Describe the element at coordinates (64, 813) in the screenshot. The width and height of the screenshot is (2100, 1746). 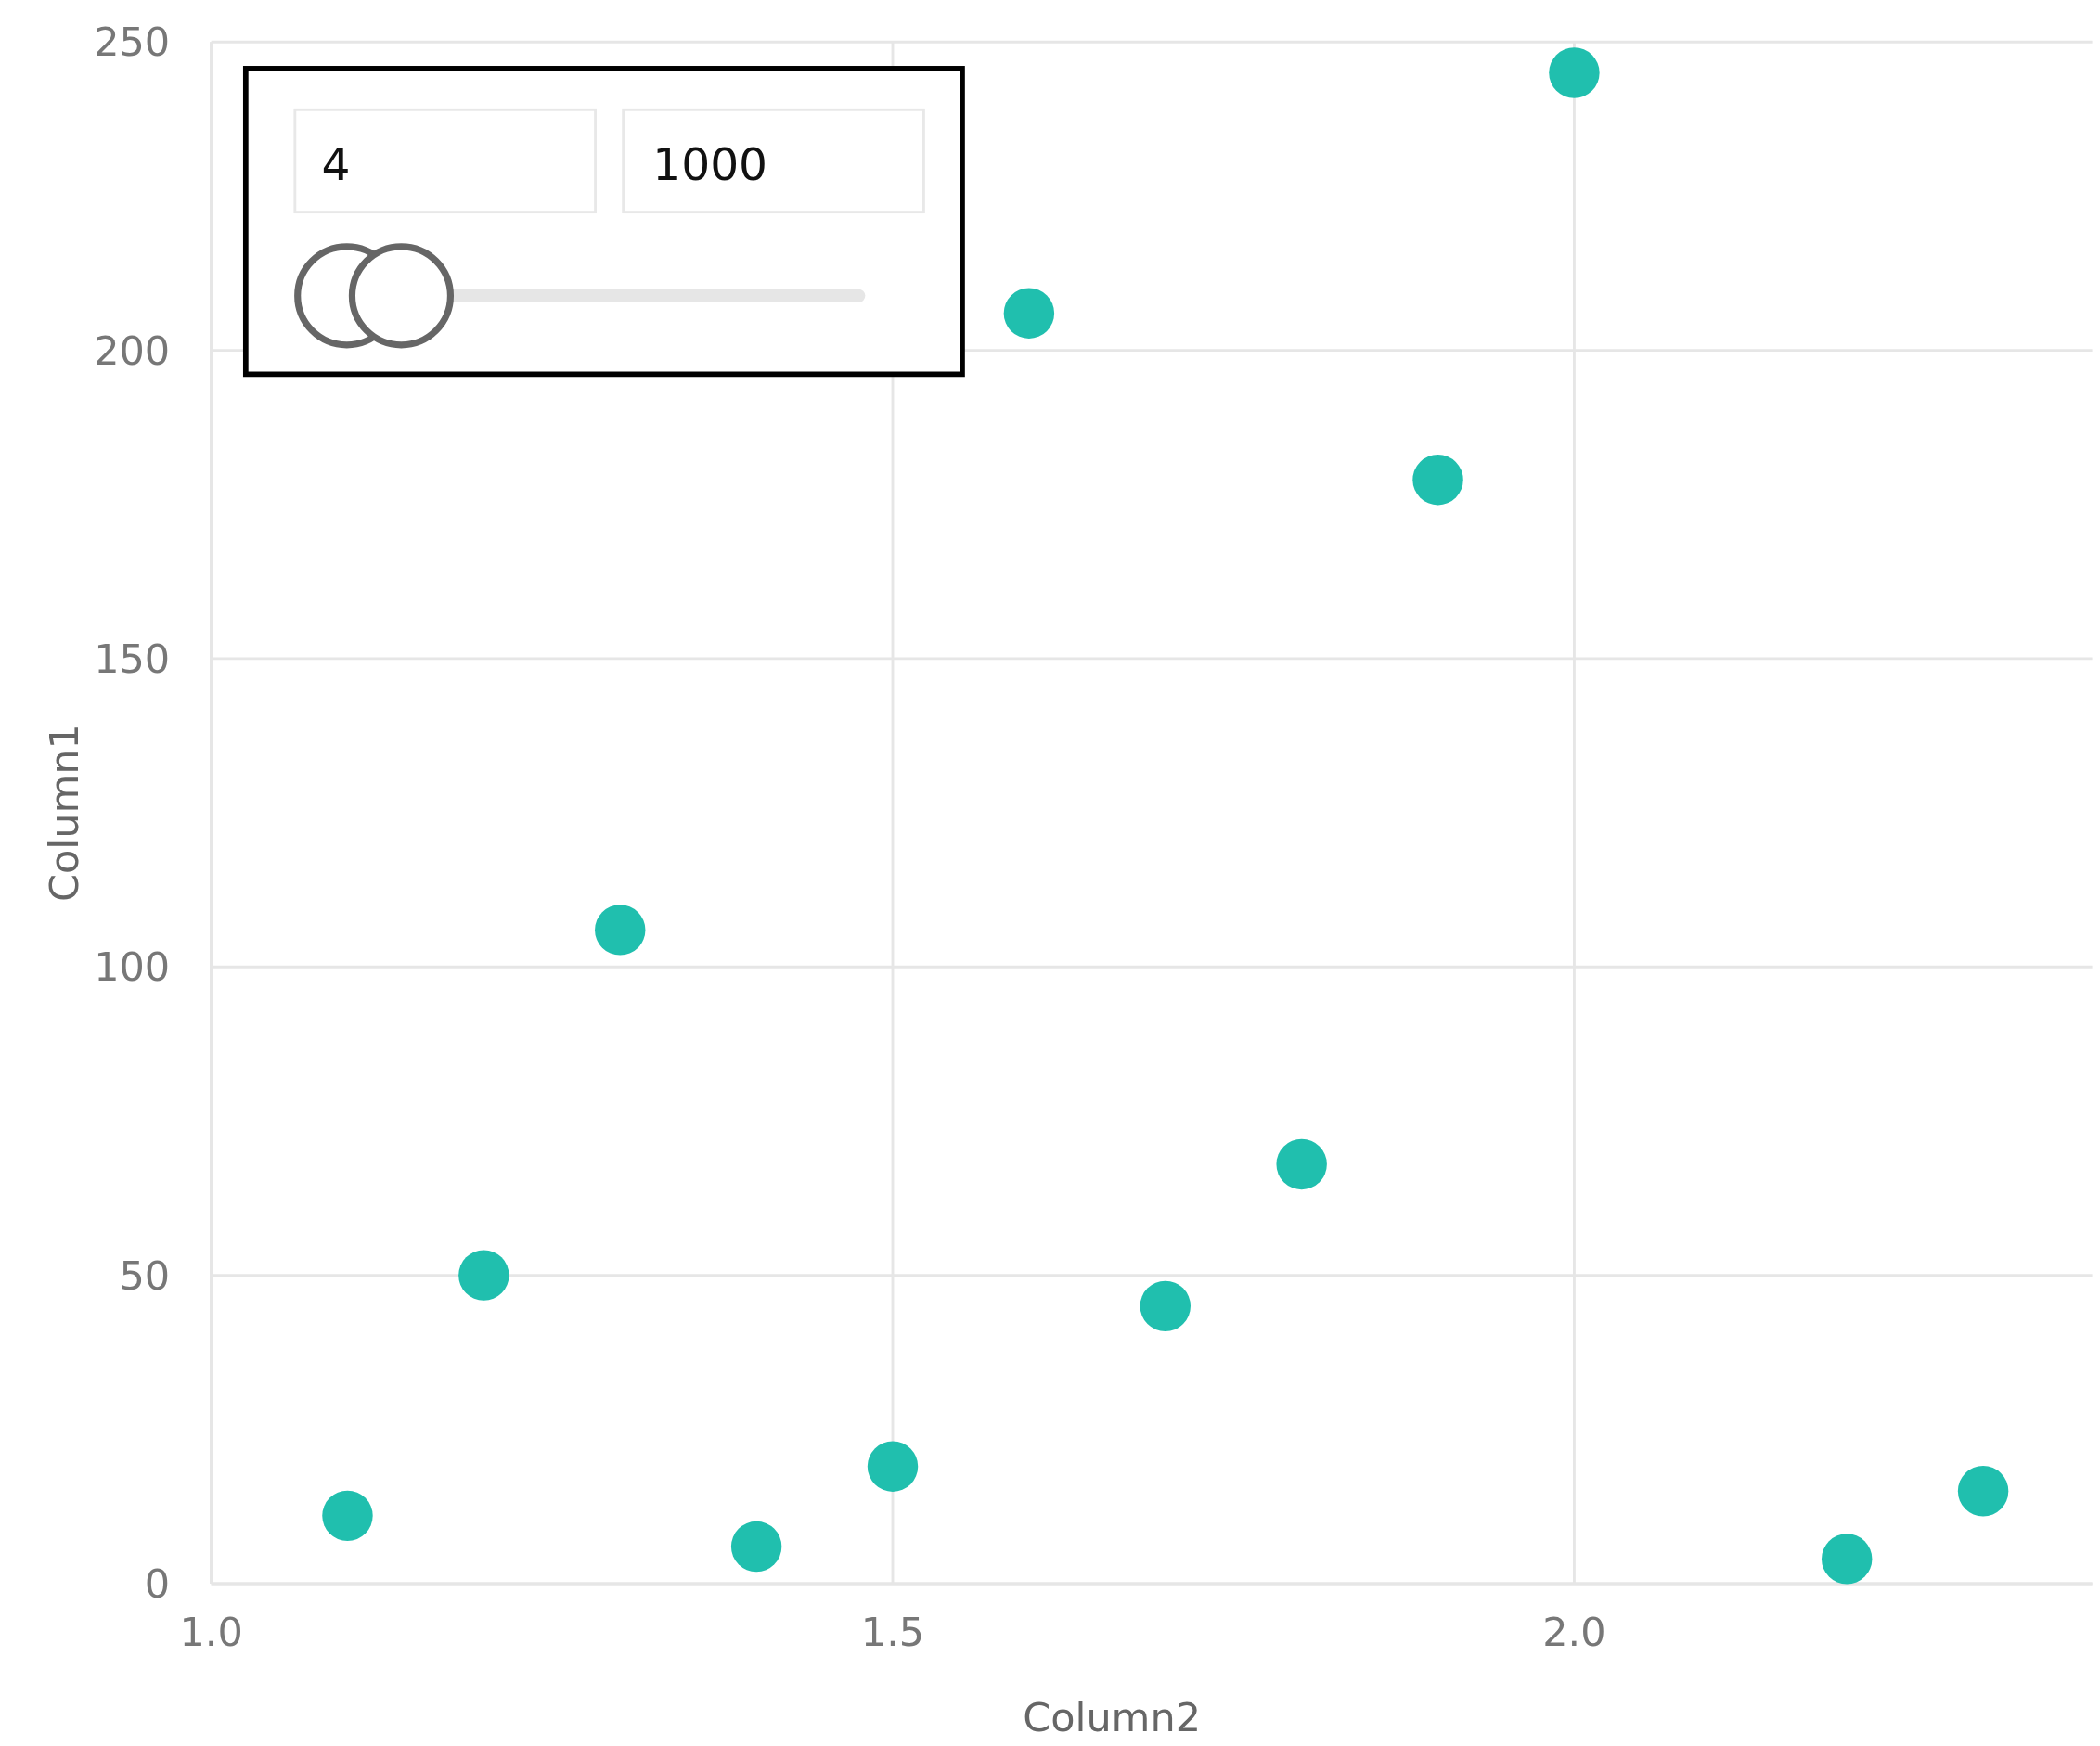
I see `y-axis-title: Column1` at that location.